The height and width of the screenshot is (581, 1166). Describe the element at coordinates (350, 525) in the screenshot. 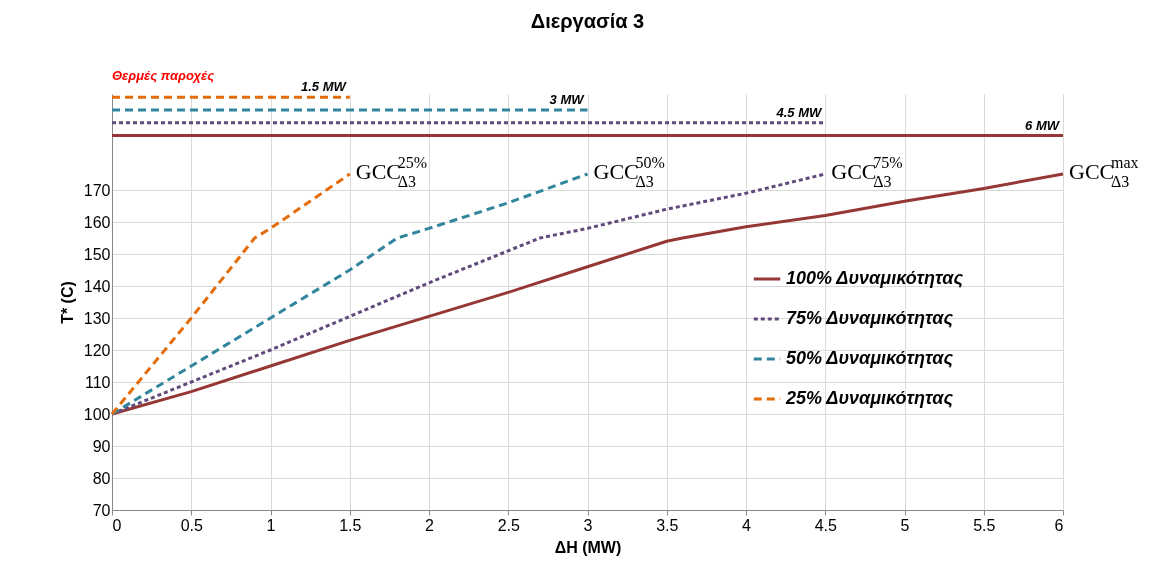

I see `x-tick-label: 1.5` at that location.